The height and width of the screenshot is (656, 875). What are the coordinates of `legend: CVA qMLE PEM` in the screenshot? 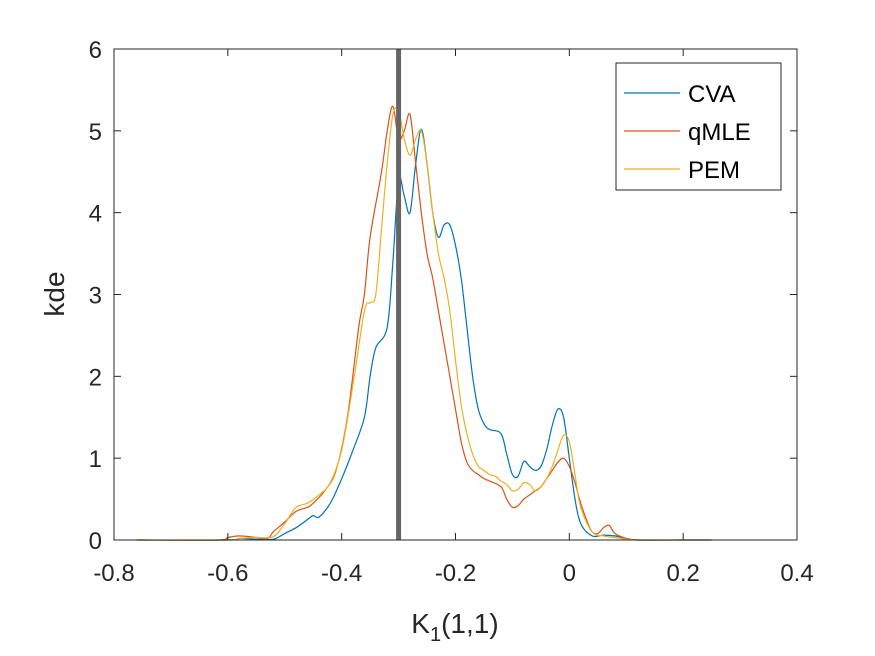 It's located at (698, 126).